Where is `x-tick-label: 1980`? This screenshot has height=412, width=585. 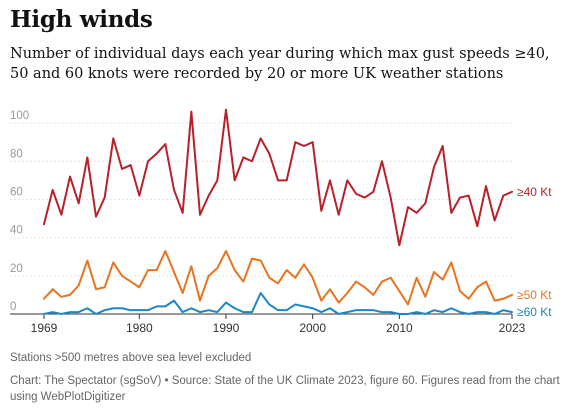
x-tick-label: 1980 is located at coordinates (139, 328).